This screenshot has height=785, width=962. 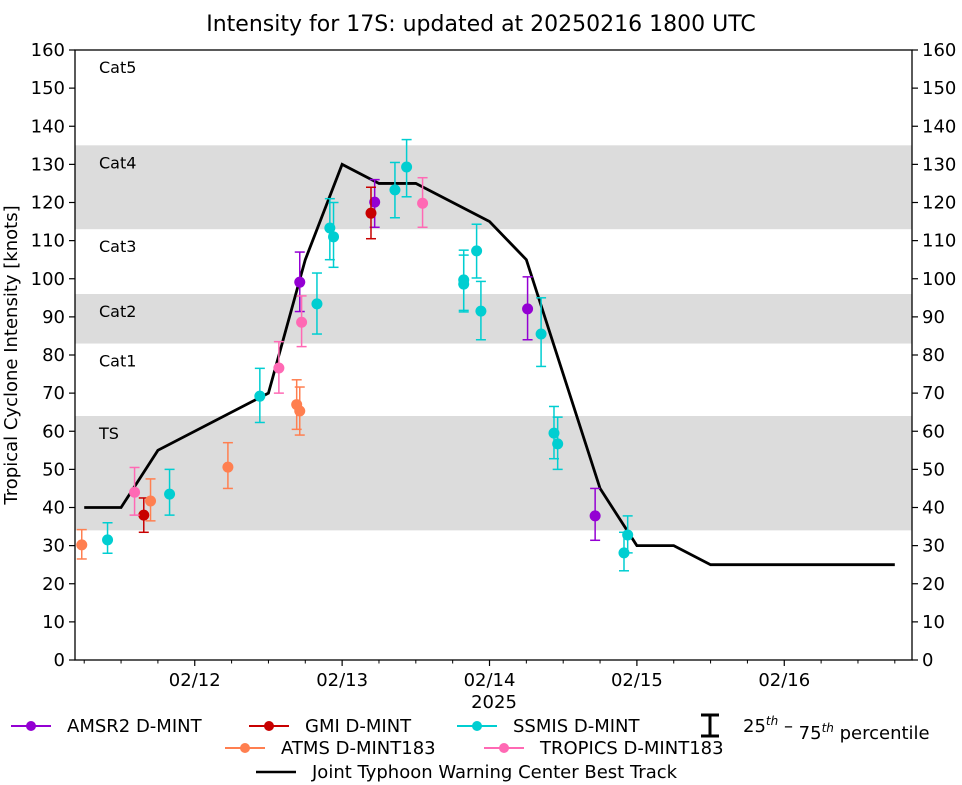 I want to click on x-tick-label: 02/14, so click(x=490, y=680).